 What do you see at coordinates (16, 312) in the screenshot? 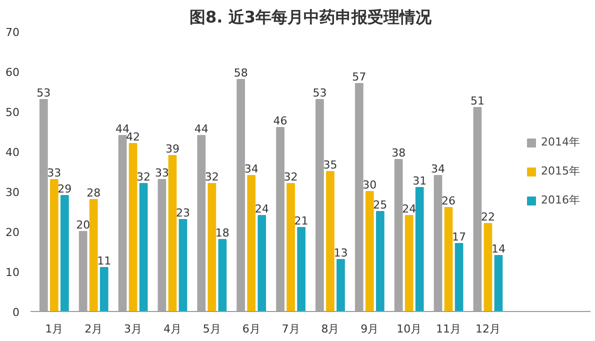
I see `y-tick-label: 0` at bounding box center [16, 312].